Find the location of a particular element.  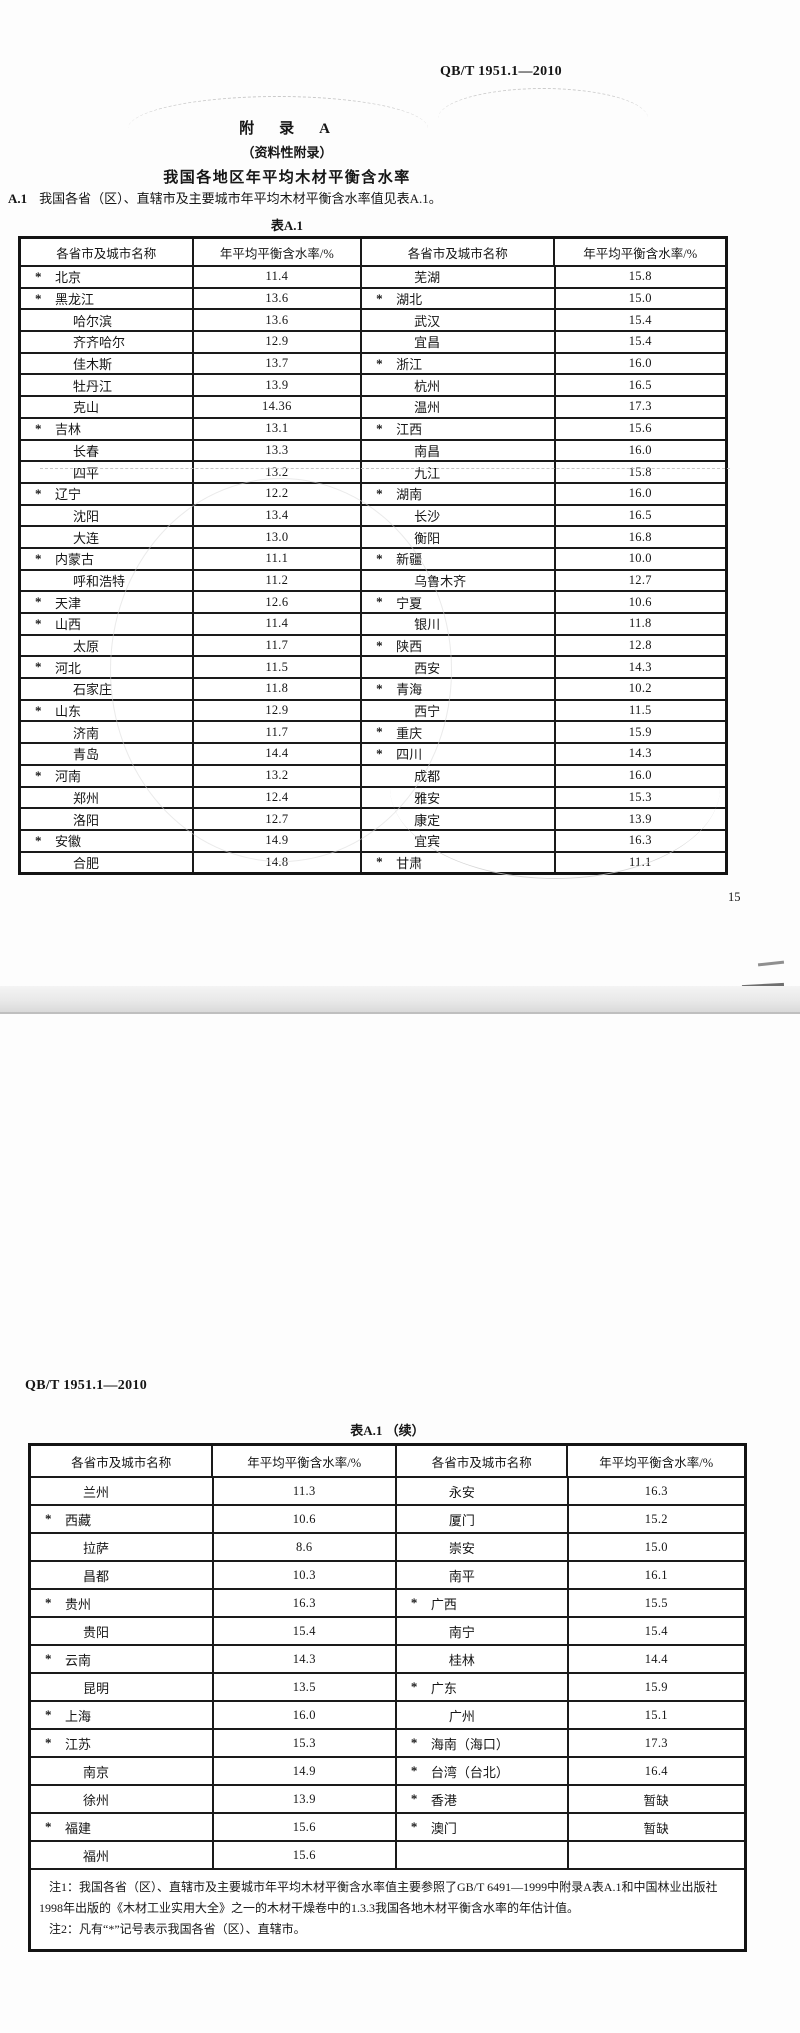

region-name: 四川 is located at coordinates (409, 755).